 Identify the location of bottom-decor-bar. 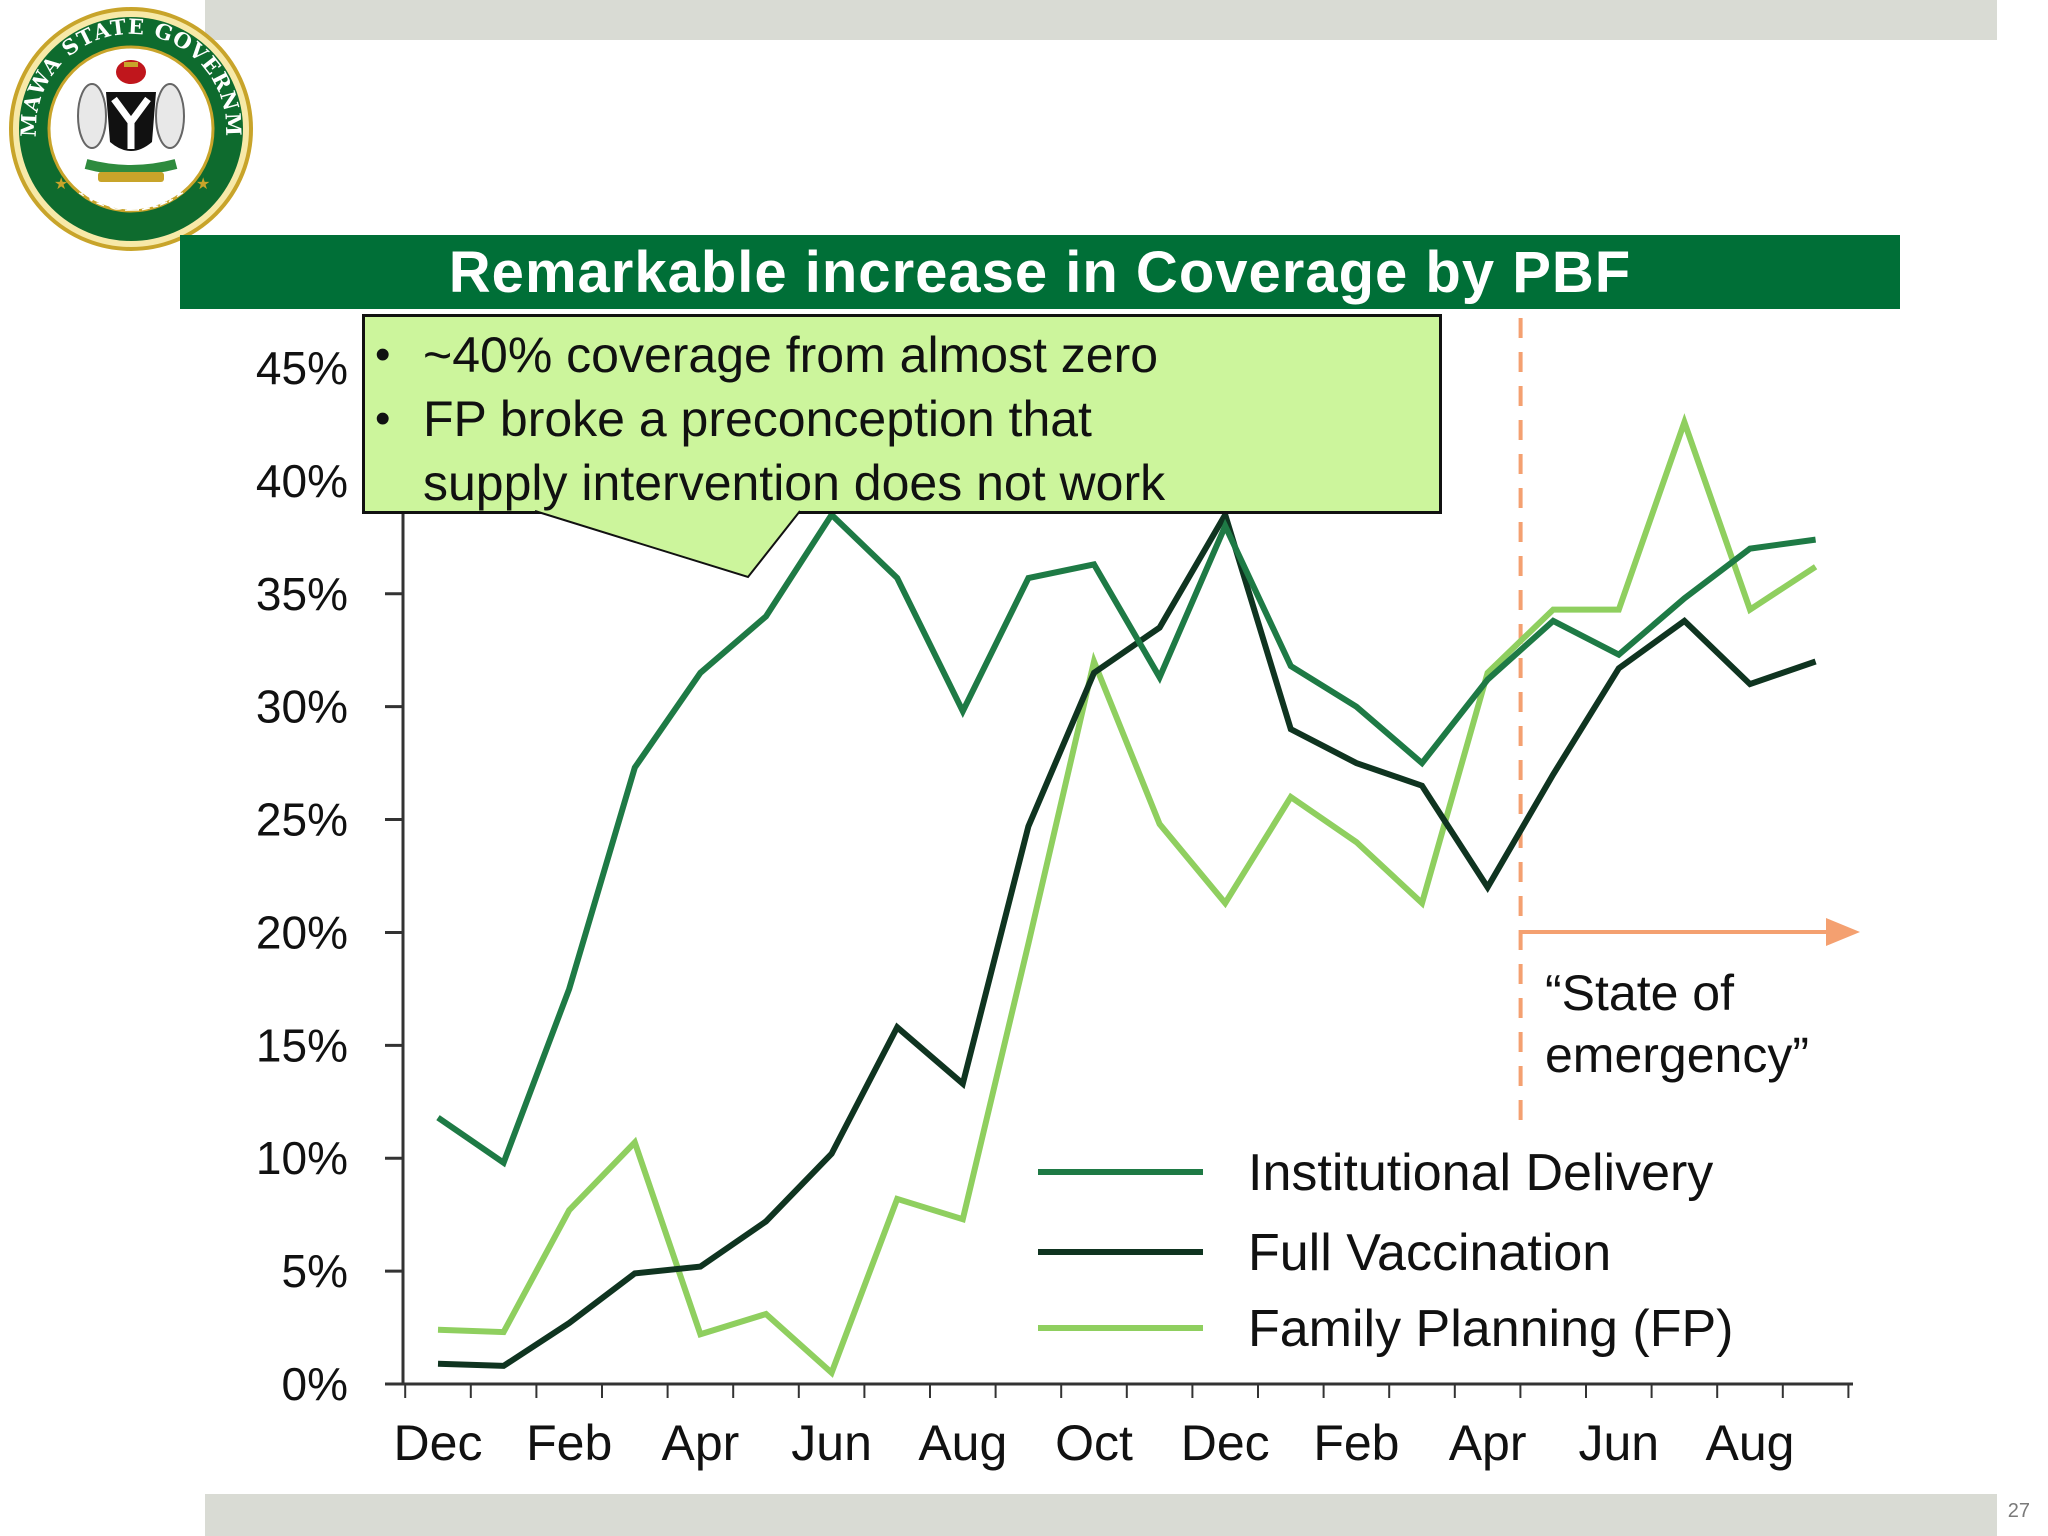
(1101, 1515).